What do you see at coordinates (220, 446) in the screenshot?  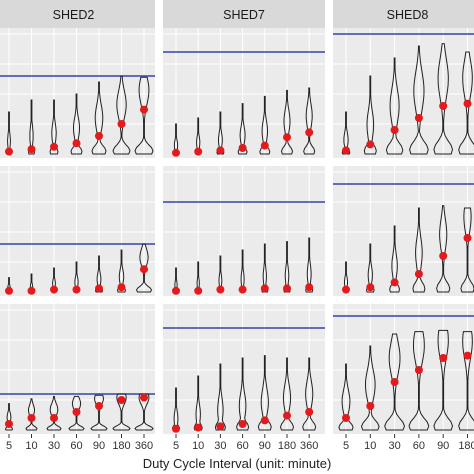 I see `x-tick-label: 30` at bounding box center [220, 446].